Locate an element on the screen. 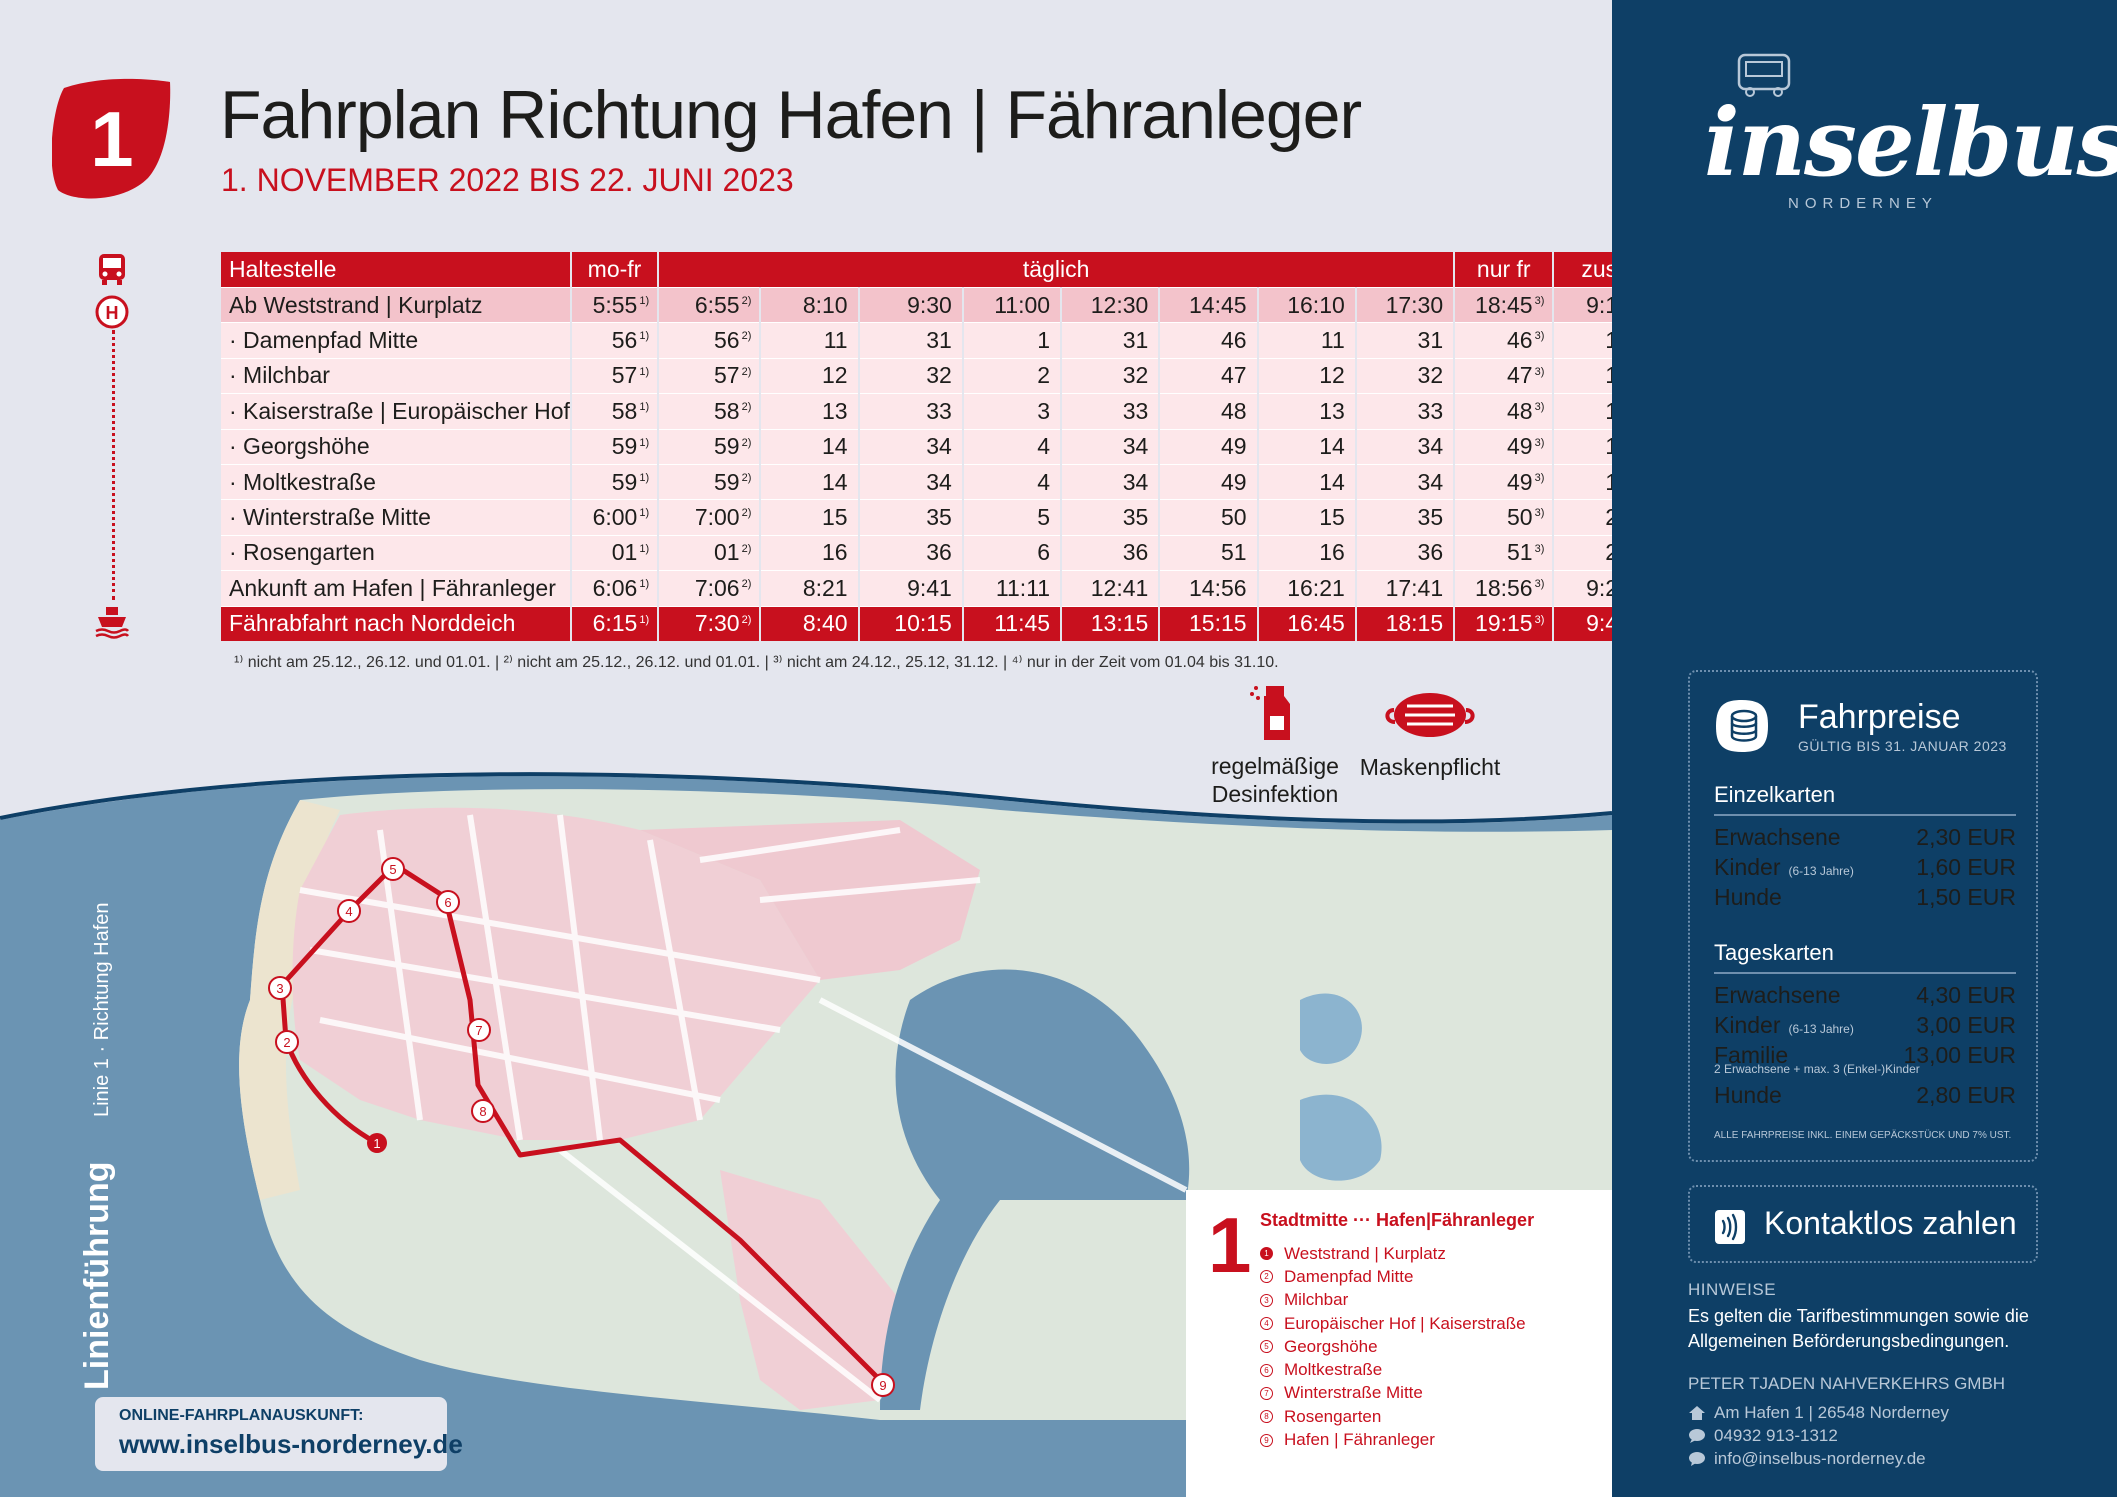 The width and height of the screenshot is (2117, 1497). departure-time: 8:40 is located at coordinates (809, 623).